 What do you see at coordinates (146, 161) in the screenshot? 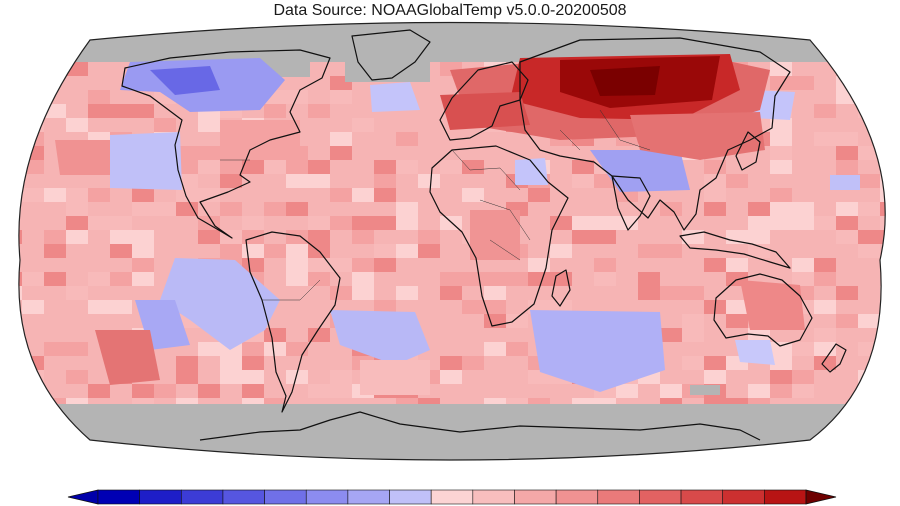
I see `north-pacific-cold` at bounding box center [146, 161].